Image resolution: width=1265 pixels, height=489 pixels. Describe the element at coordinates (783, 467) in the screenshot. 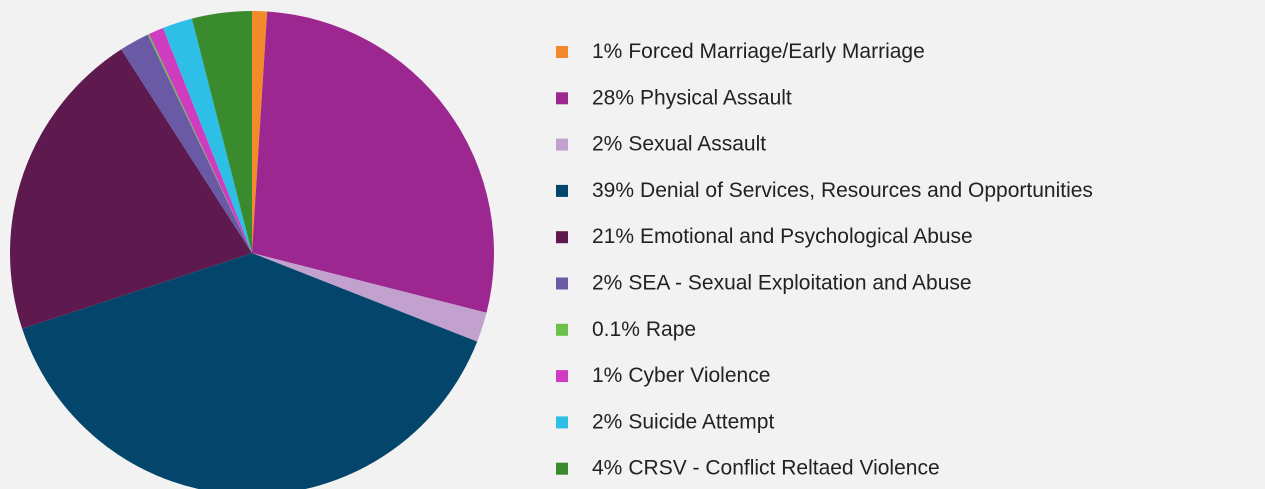

I see `legend-name: CRSV - Conflict Reltaed Violence` at that location.